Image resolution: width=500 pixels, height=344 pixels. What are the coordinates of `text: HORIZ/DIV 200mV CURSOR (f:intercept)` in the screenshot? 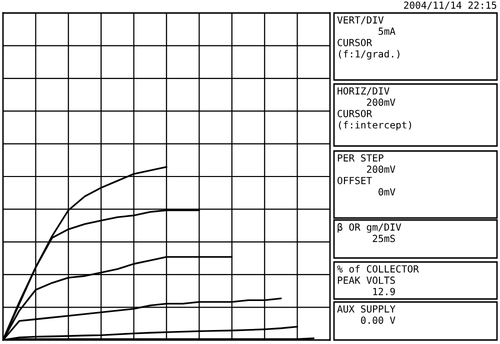 It's located at (375, 108).